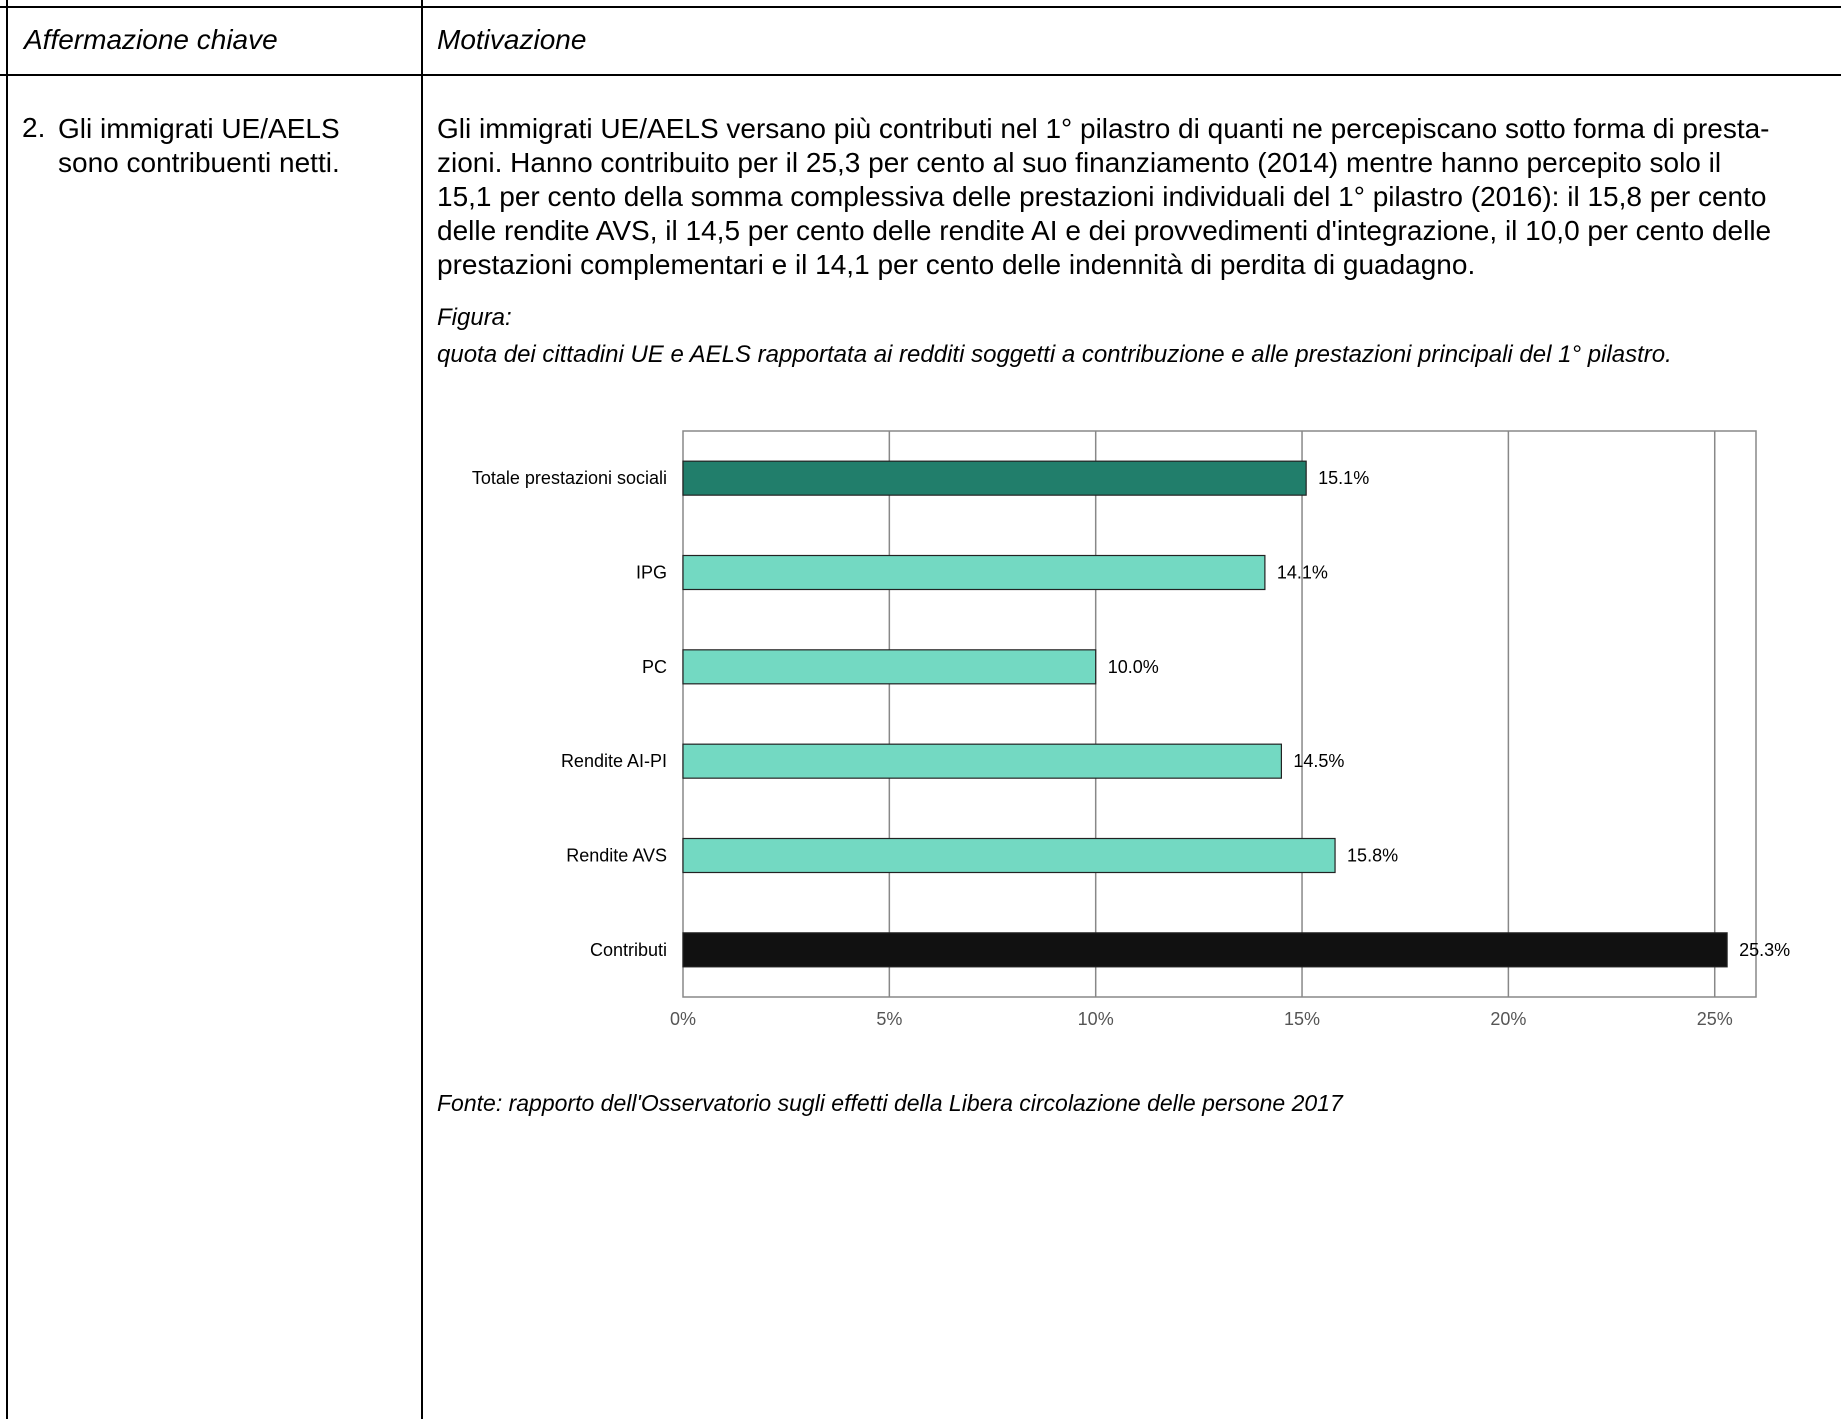 The width and height of the screenshot is (1841, 1419). What do you see at coordinates (628, 950) in the screenshot?
I see `category-label: Contributi` at bounding box center [628, 950].